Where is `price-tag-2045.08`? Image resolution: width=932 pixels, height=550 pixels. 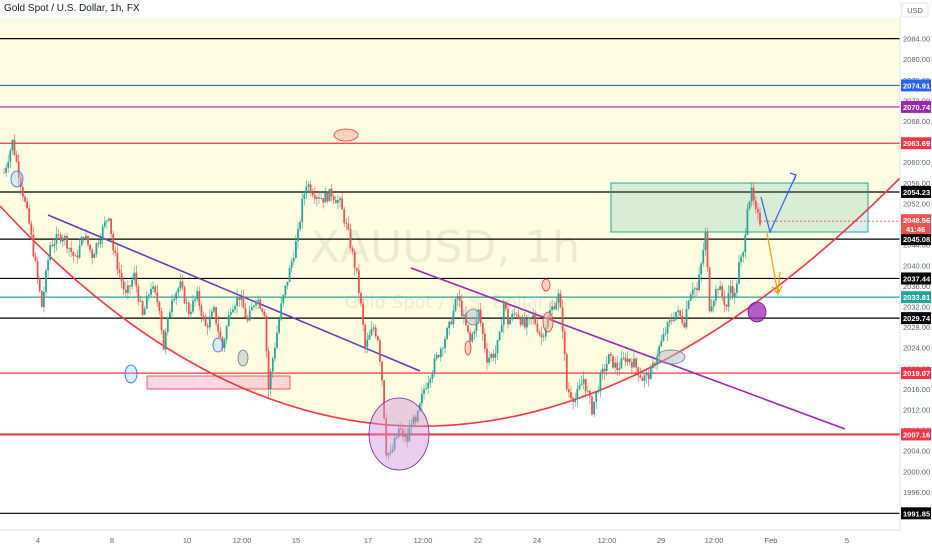 price-tag-2045.08 is located at coordinates (916, 239).